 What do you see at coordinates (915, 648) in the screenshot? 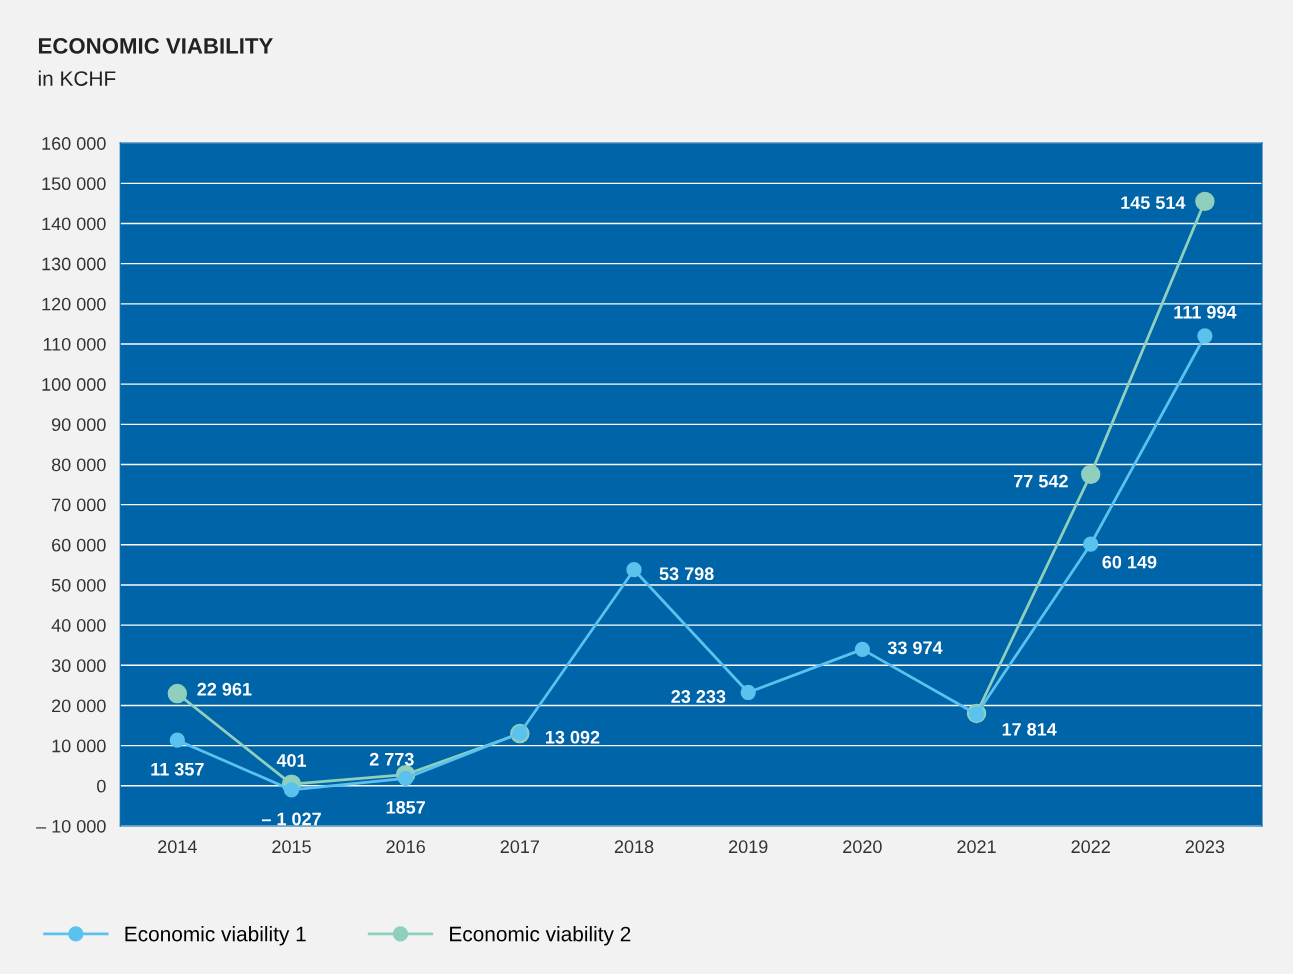
I see `data-label: 33 974` at bounding box center [915, 648].